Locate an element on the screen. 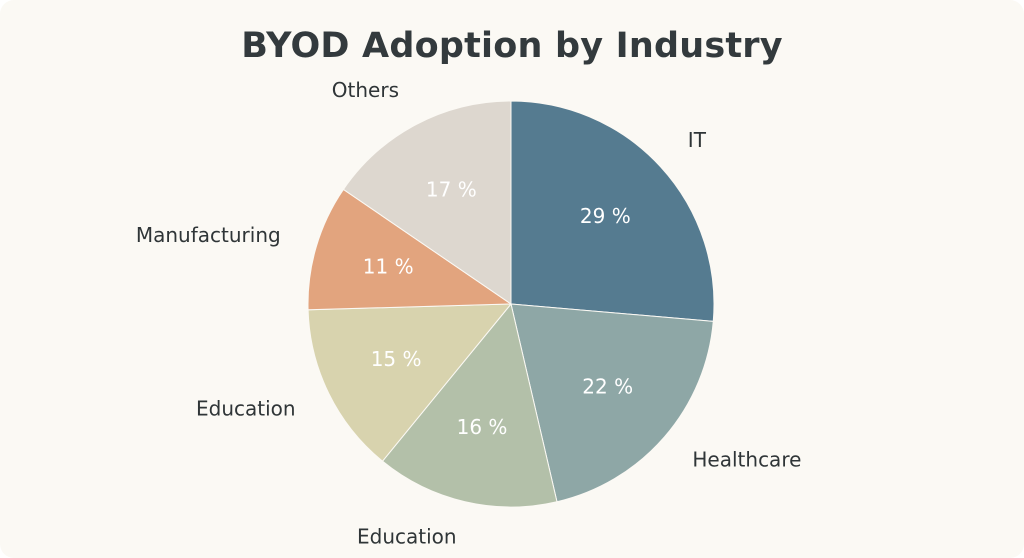 The image size is (1024, 558). category-label-3: Education is located at coordinates (407, 536).